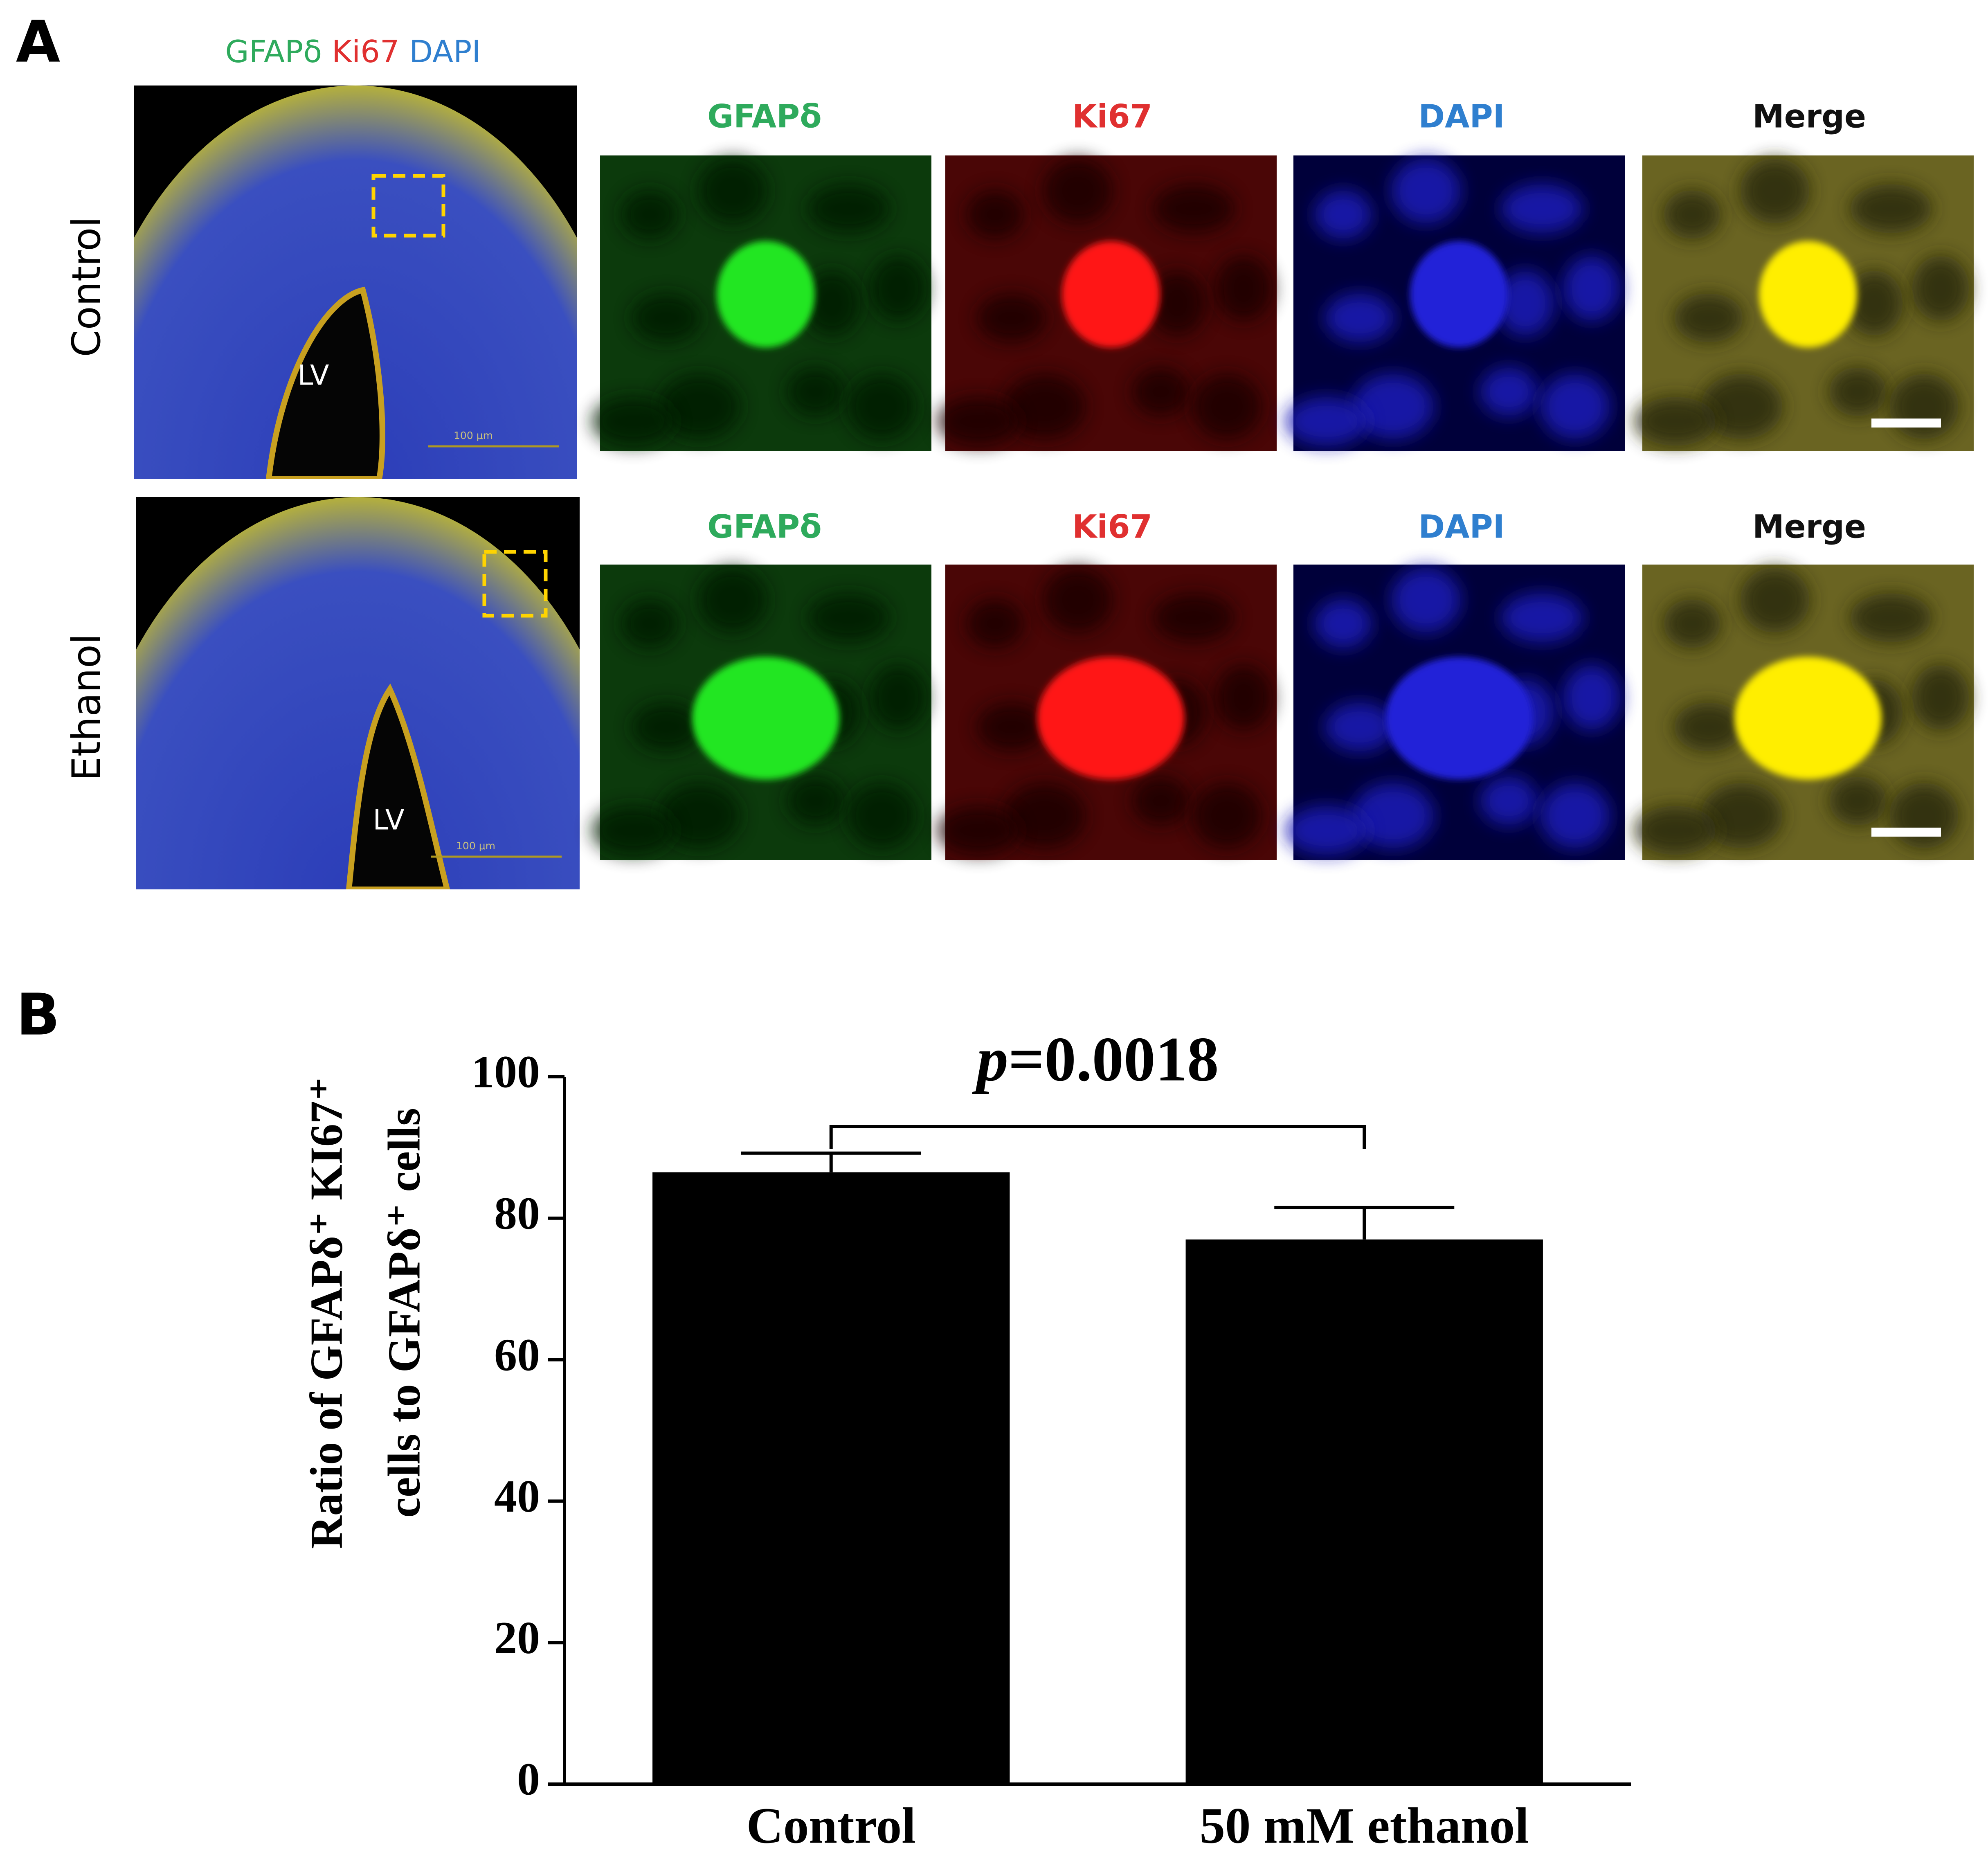 This screenshot has width=1988, height=1852. I want to click on overview-image, so click(355, 282).